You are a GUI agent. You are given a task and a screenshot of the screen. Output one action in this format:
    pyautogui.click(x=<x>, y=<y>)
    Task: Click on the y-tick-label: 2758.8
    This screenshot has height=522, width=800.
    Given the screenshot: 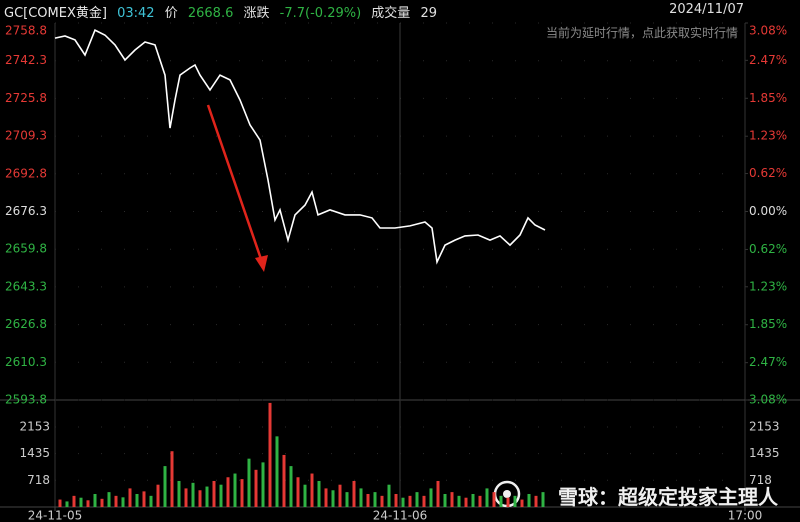 What is the action you would take?
    pyautogui.click(x=26, y=31)
    